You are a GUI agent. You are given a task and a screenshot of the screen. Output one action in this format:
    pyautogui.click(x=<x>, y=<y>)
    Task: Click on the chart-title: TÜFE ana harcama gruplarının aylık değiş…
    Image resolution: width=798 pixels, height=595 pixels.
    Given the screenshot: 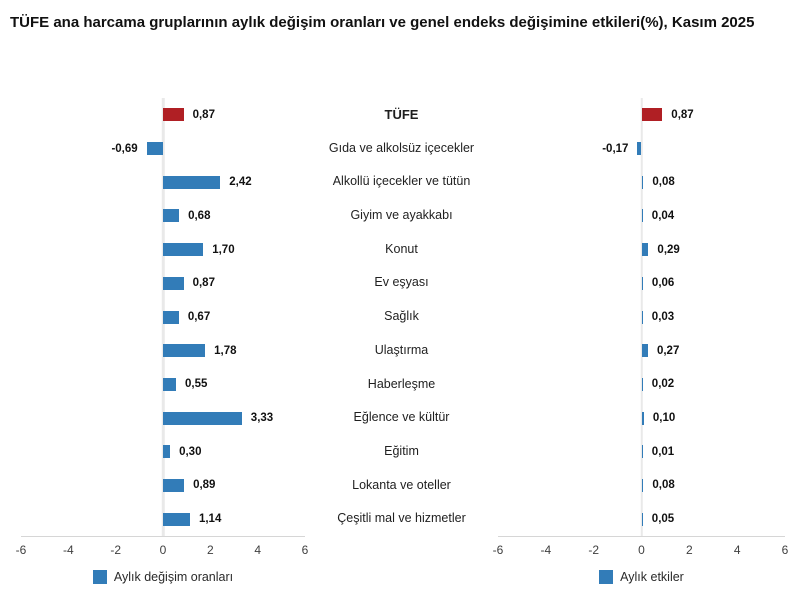 What is the action you would take?
    pyautogui.click(x=382, y=22)
    